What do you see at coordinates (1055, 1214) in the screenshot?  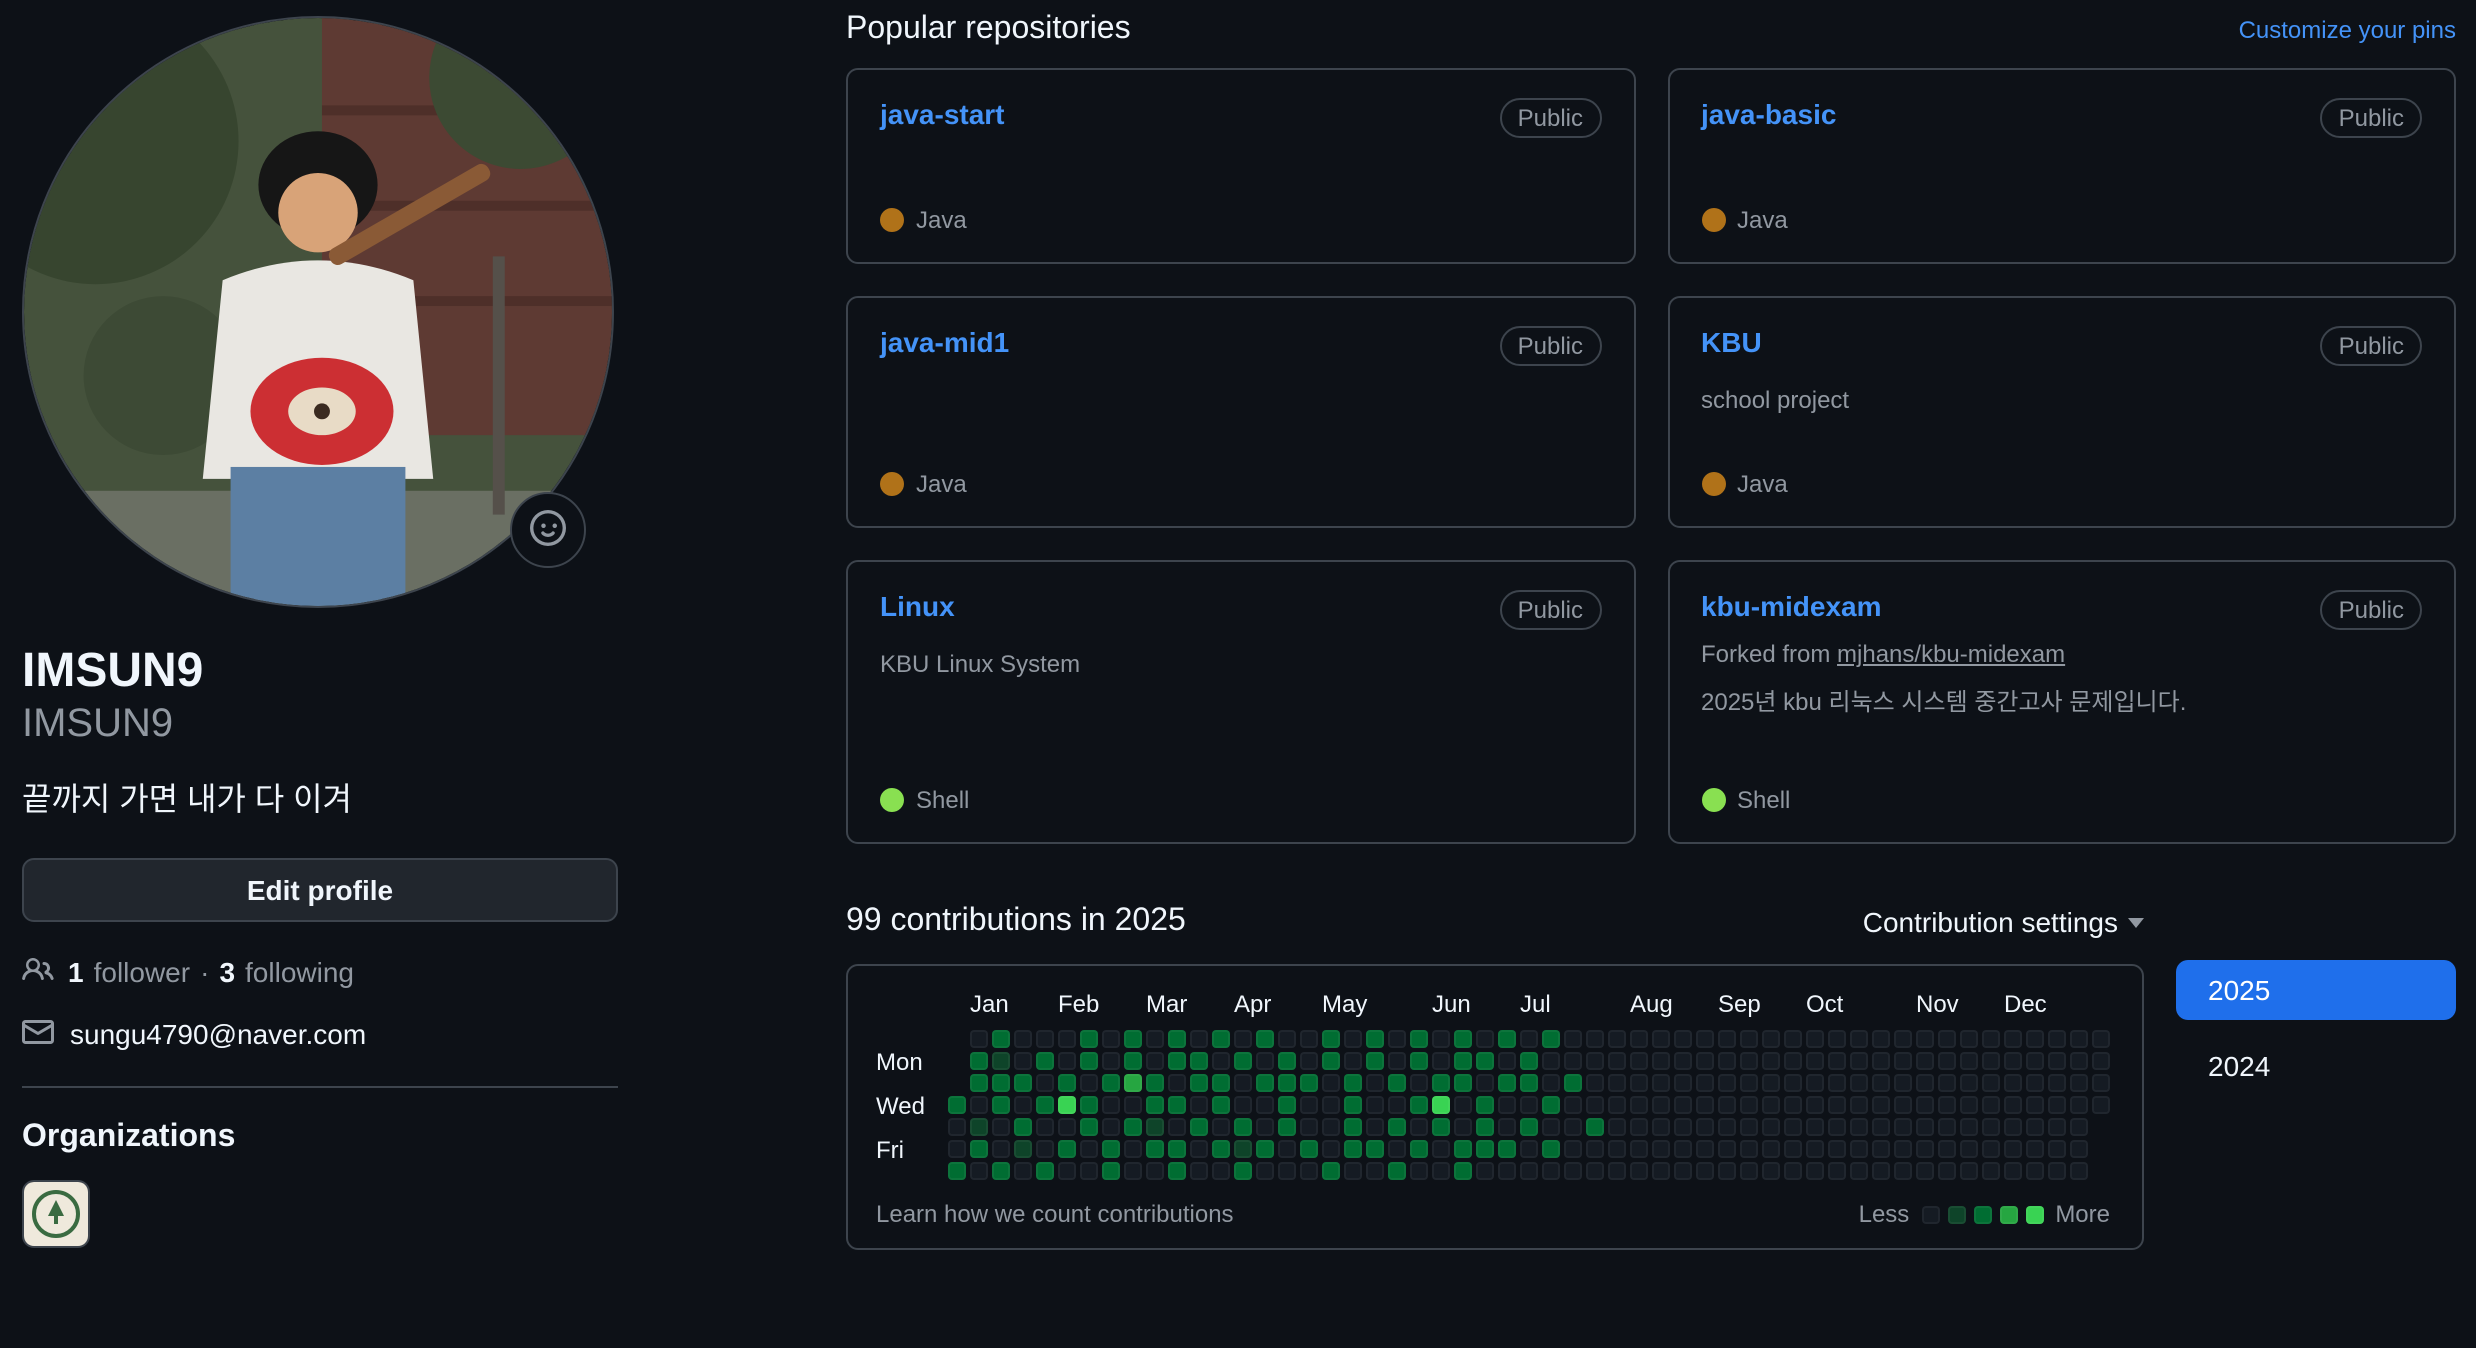 I see `count-contributions-link: Learn how we count contributions` at bounding box center [1055, 1214].